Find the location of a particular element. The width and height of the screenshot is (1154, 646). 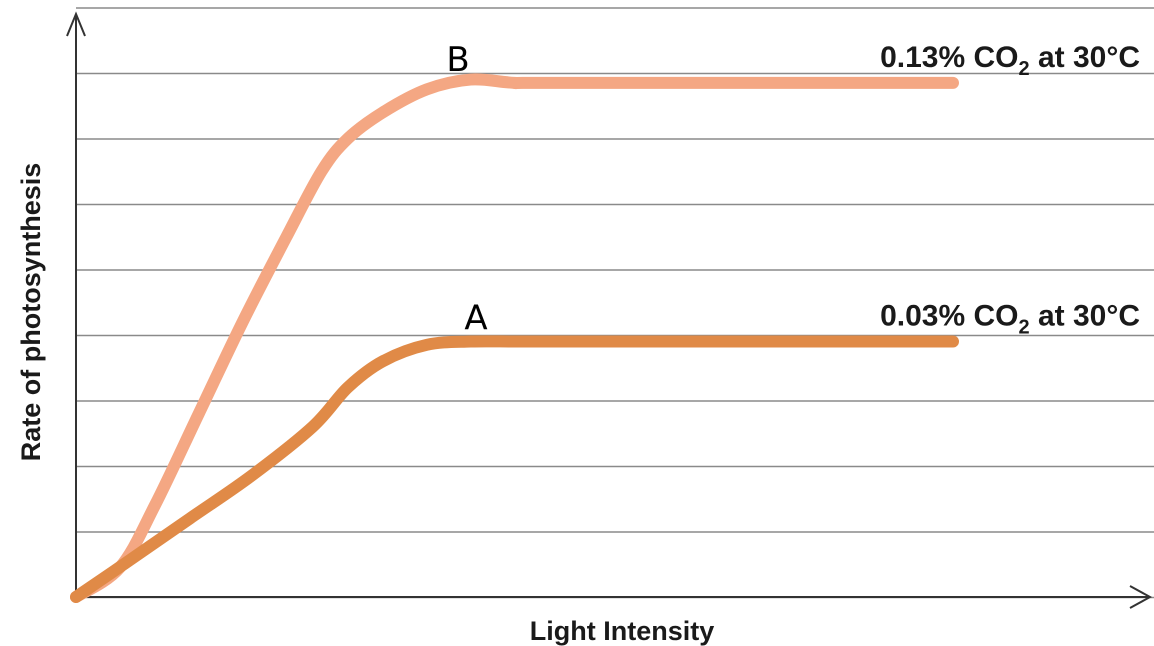

x-axis-label: Light Intensity is located at coordinates (622, 631).